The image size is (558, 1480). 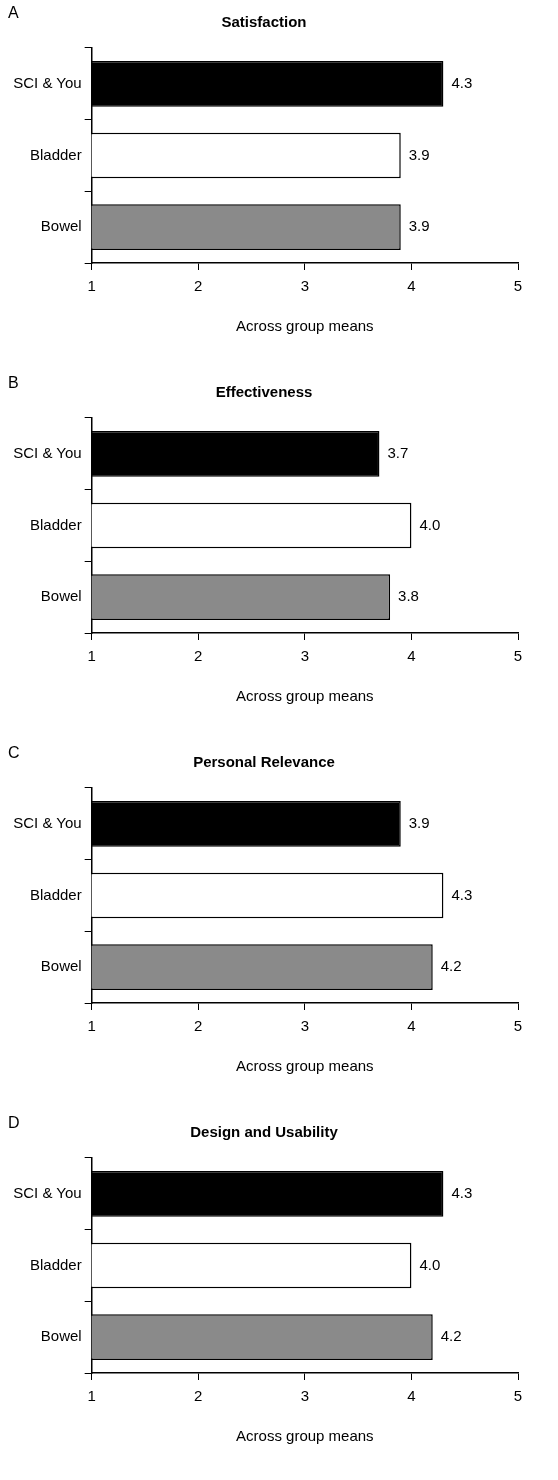 What do you see at coordinates (13, 13) in the screenshot?
I see `text: A` at bounding box center [13, 13].